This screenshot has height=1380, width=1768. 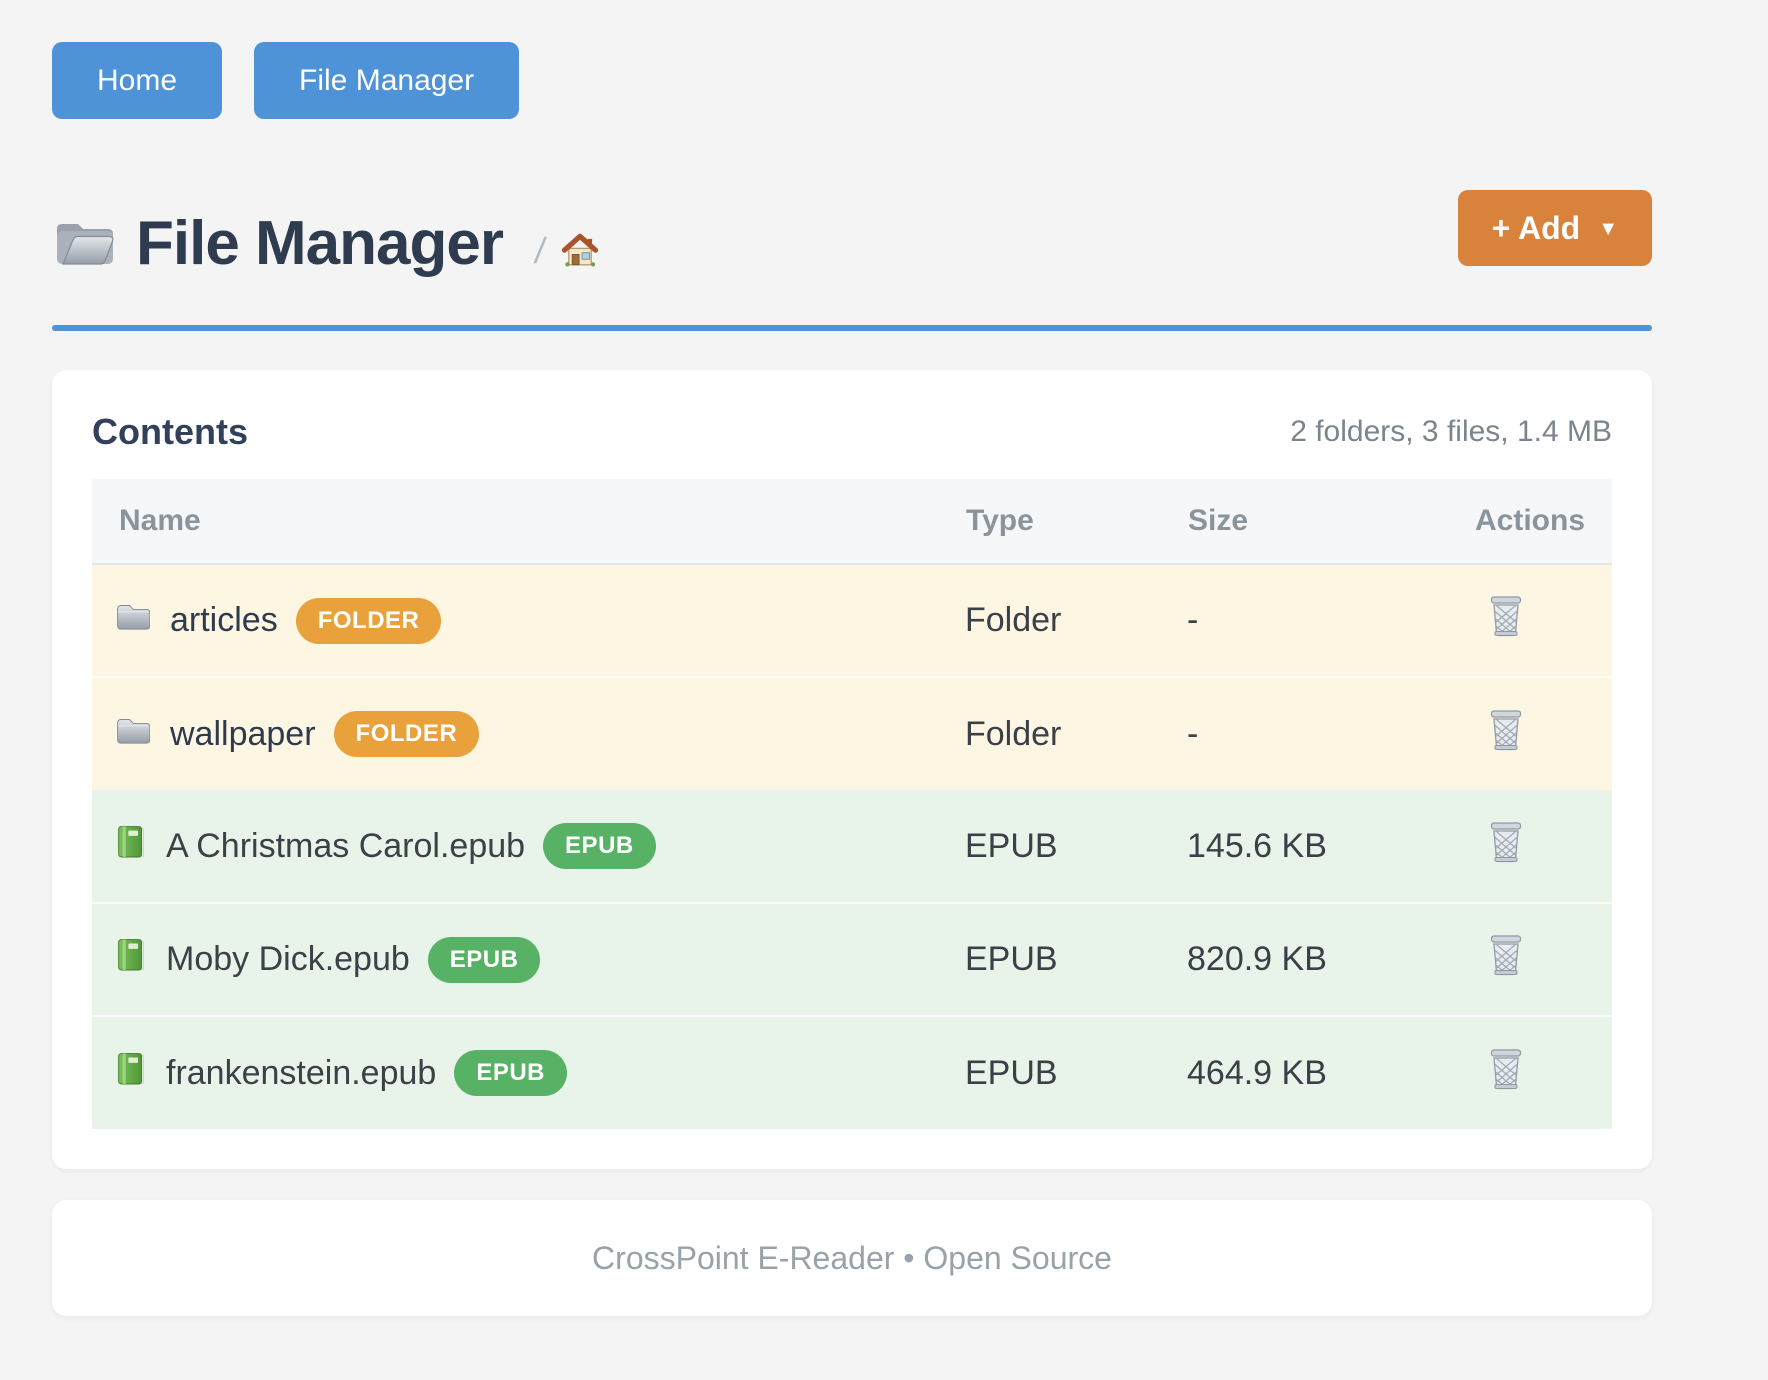 What do you see at coordinates (1536, 227) in the screenshot?
I see `add-button-label: + Add` at bounding box center [1536, 227].